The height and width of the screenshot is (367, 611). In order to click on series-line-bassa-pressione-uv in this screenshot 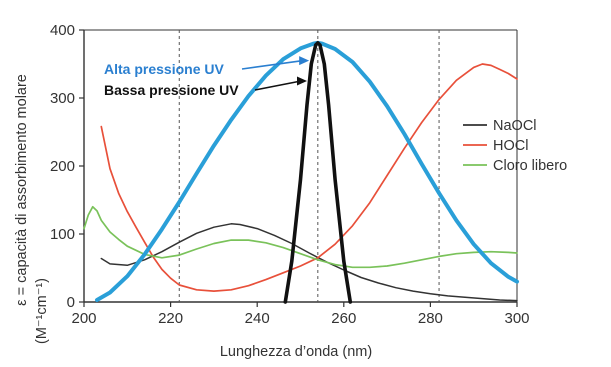, I will do `click(318, 172)`.